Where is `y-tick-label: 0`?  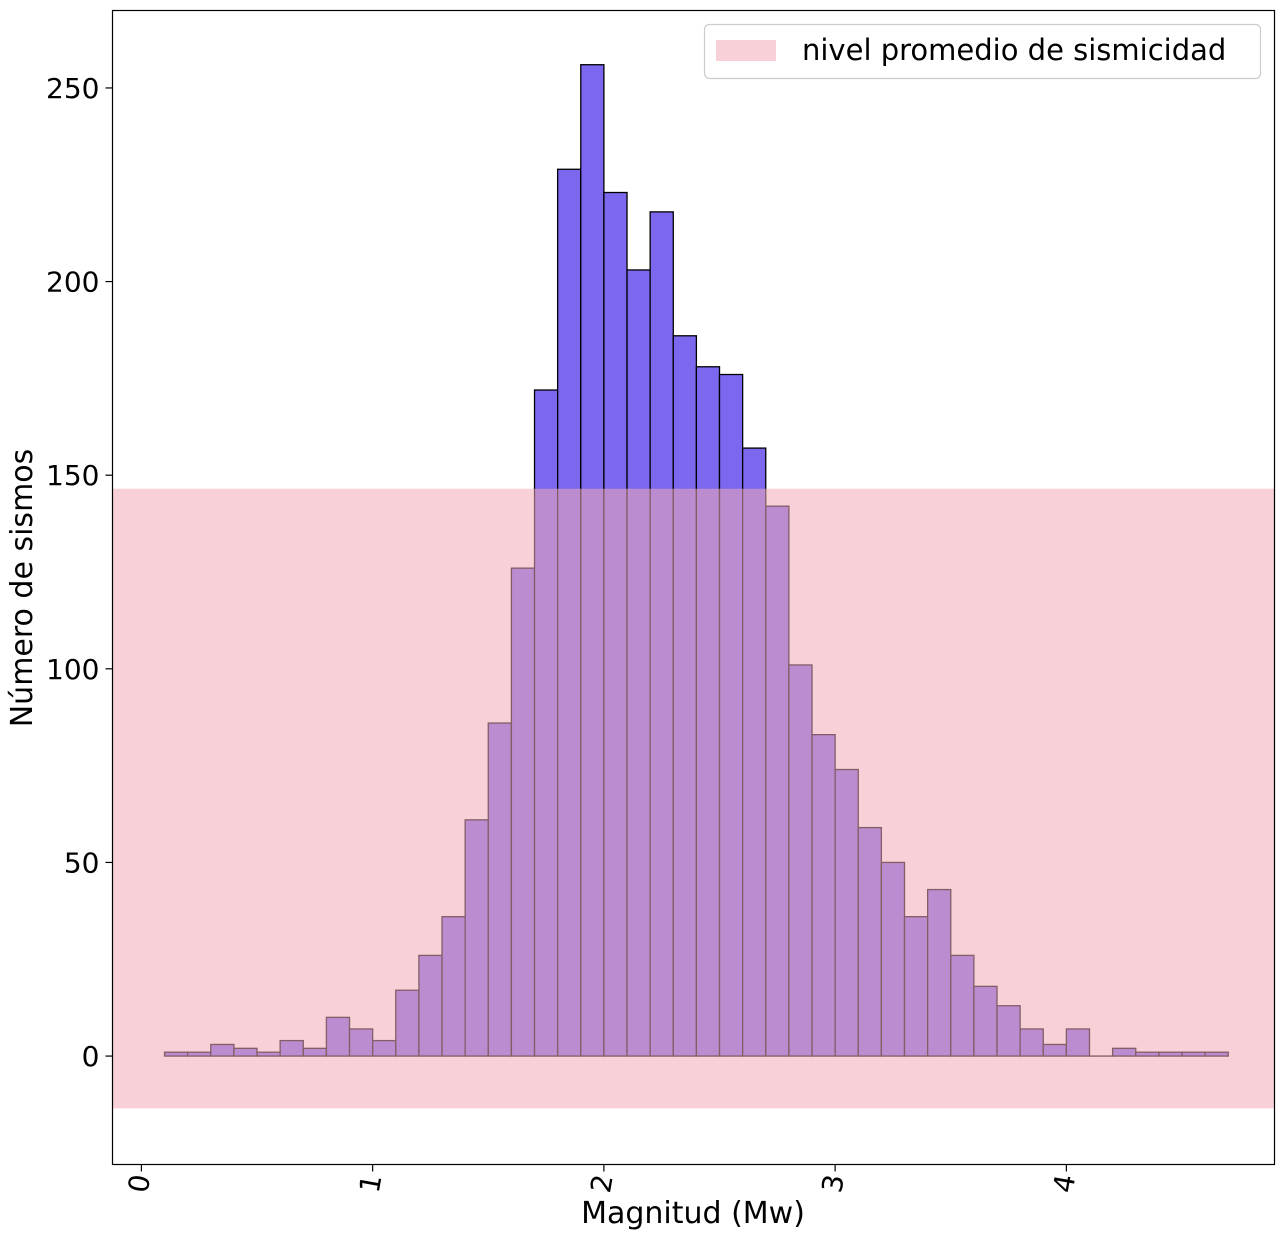
y-tick-label: 0 is located at coordinates (91, 1056).